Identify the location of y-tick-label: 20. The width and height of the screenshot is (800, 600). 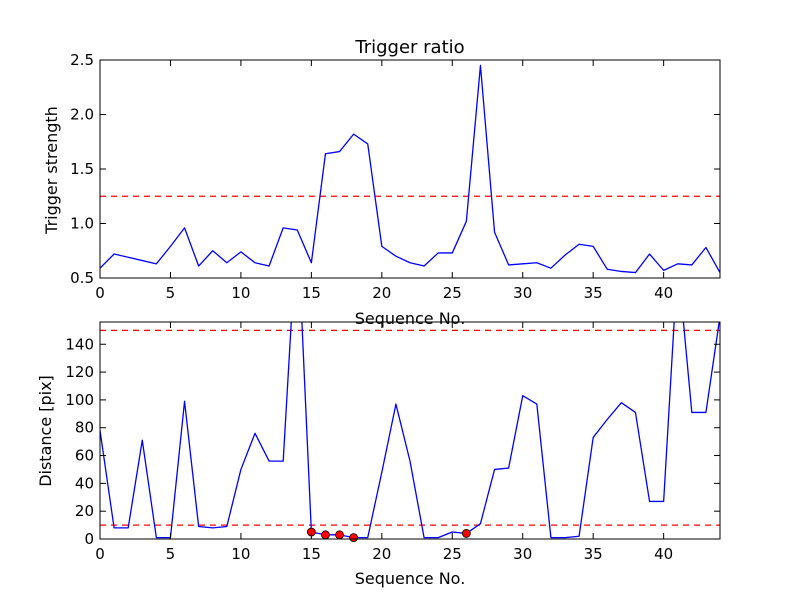
(84, 511).